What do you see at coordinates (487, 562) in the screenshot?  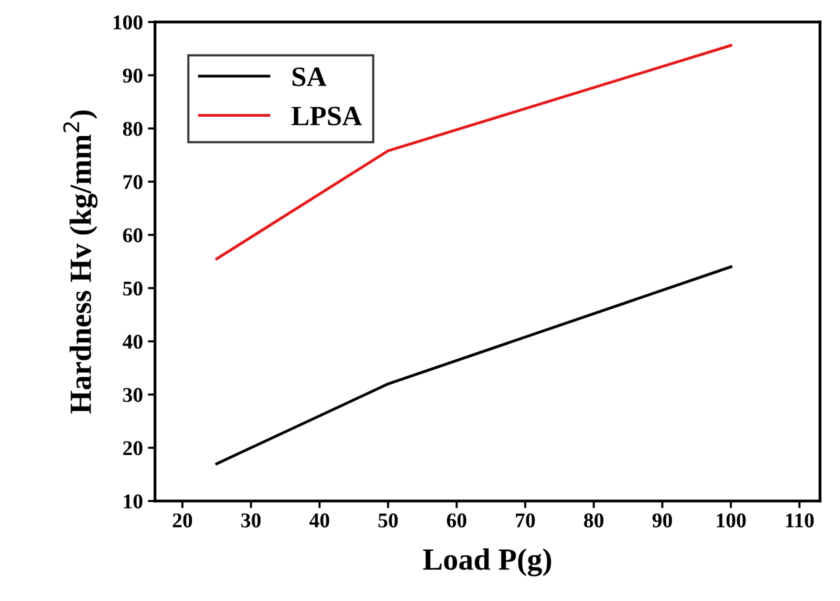 I see `x-axis-title: Load P(g)` at bounding box center [487, 562].